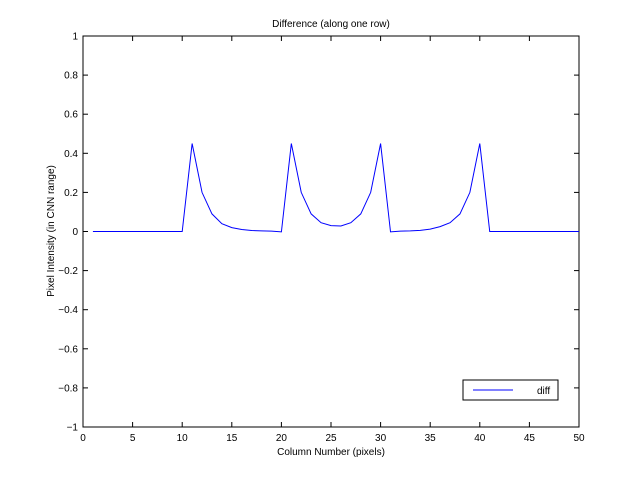  Describe the element at coordinates (381, 438) in the screenshot. I see `x-tick-label: 30` at that location.